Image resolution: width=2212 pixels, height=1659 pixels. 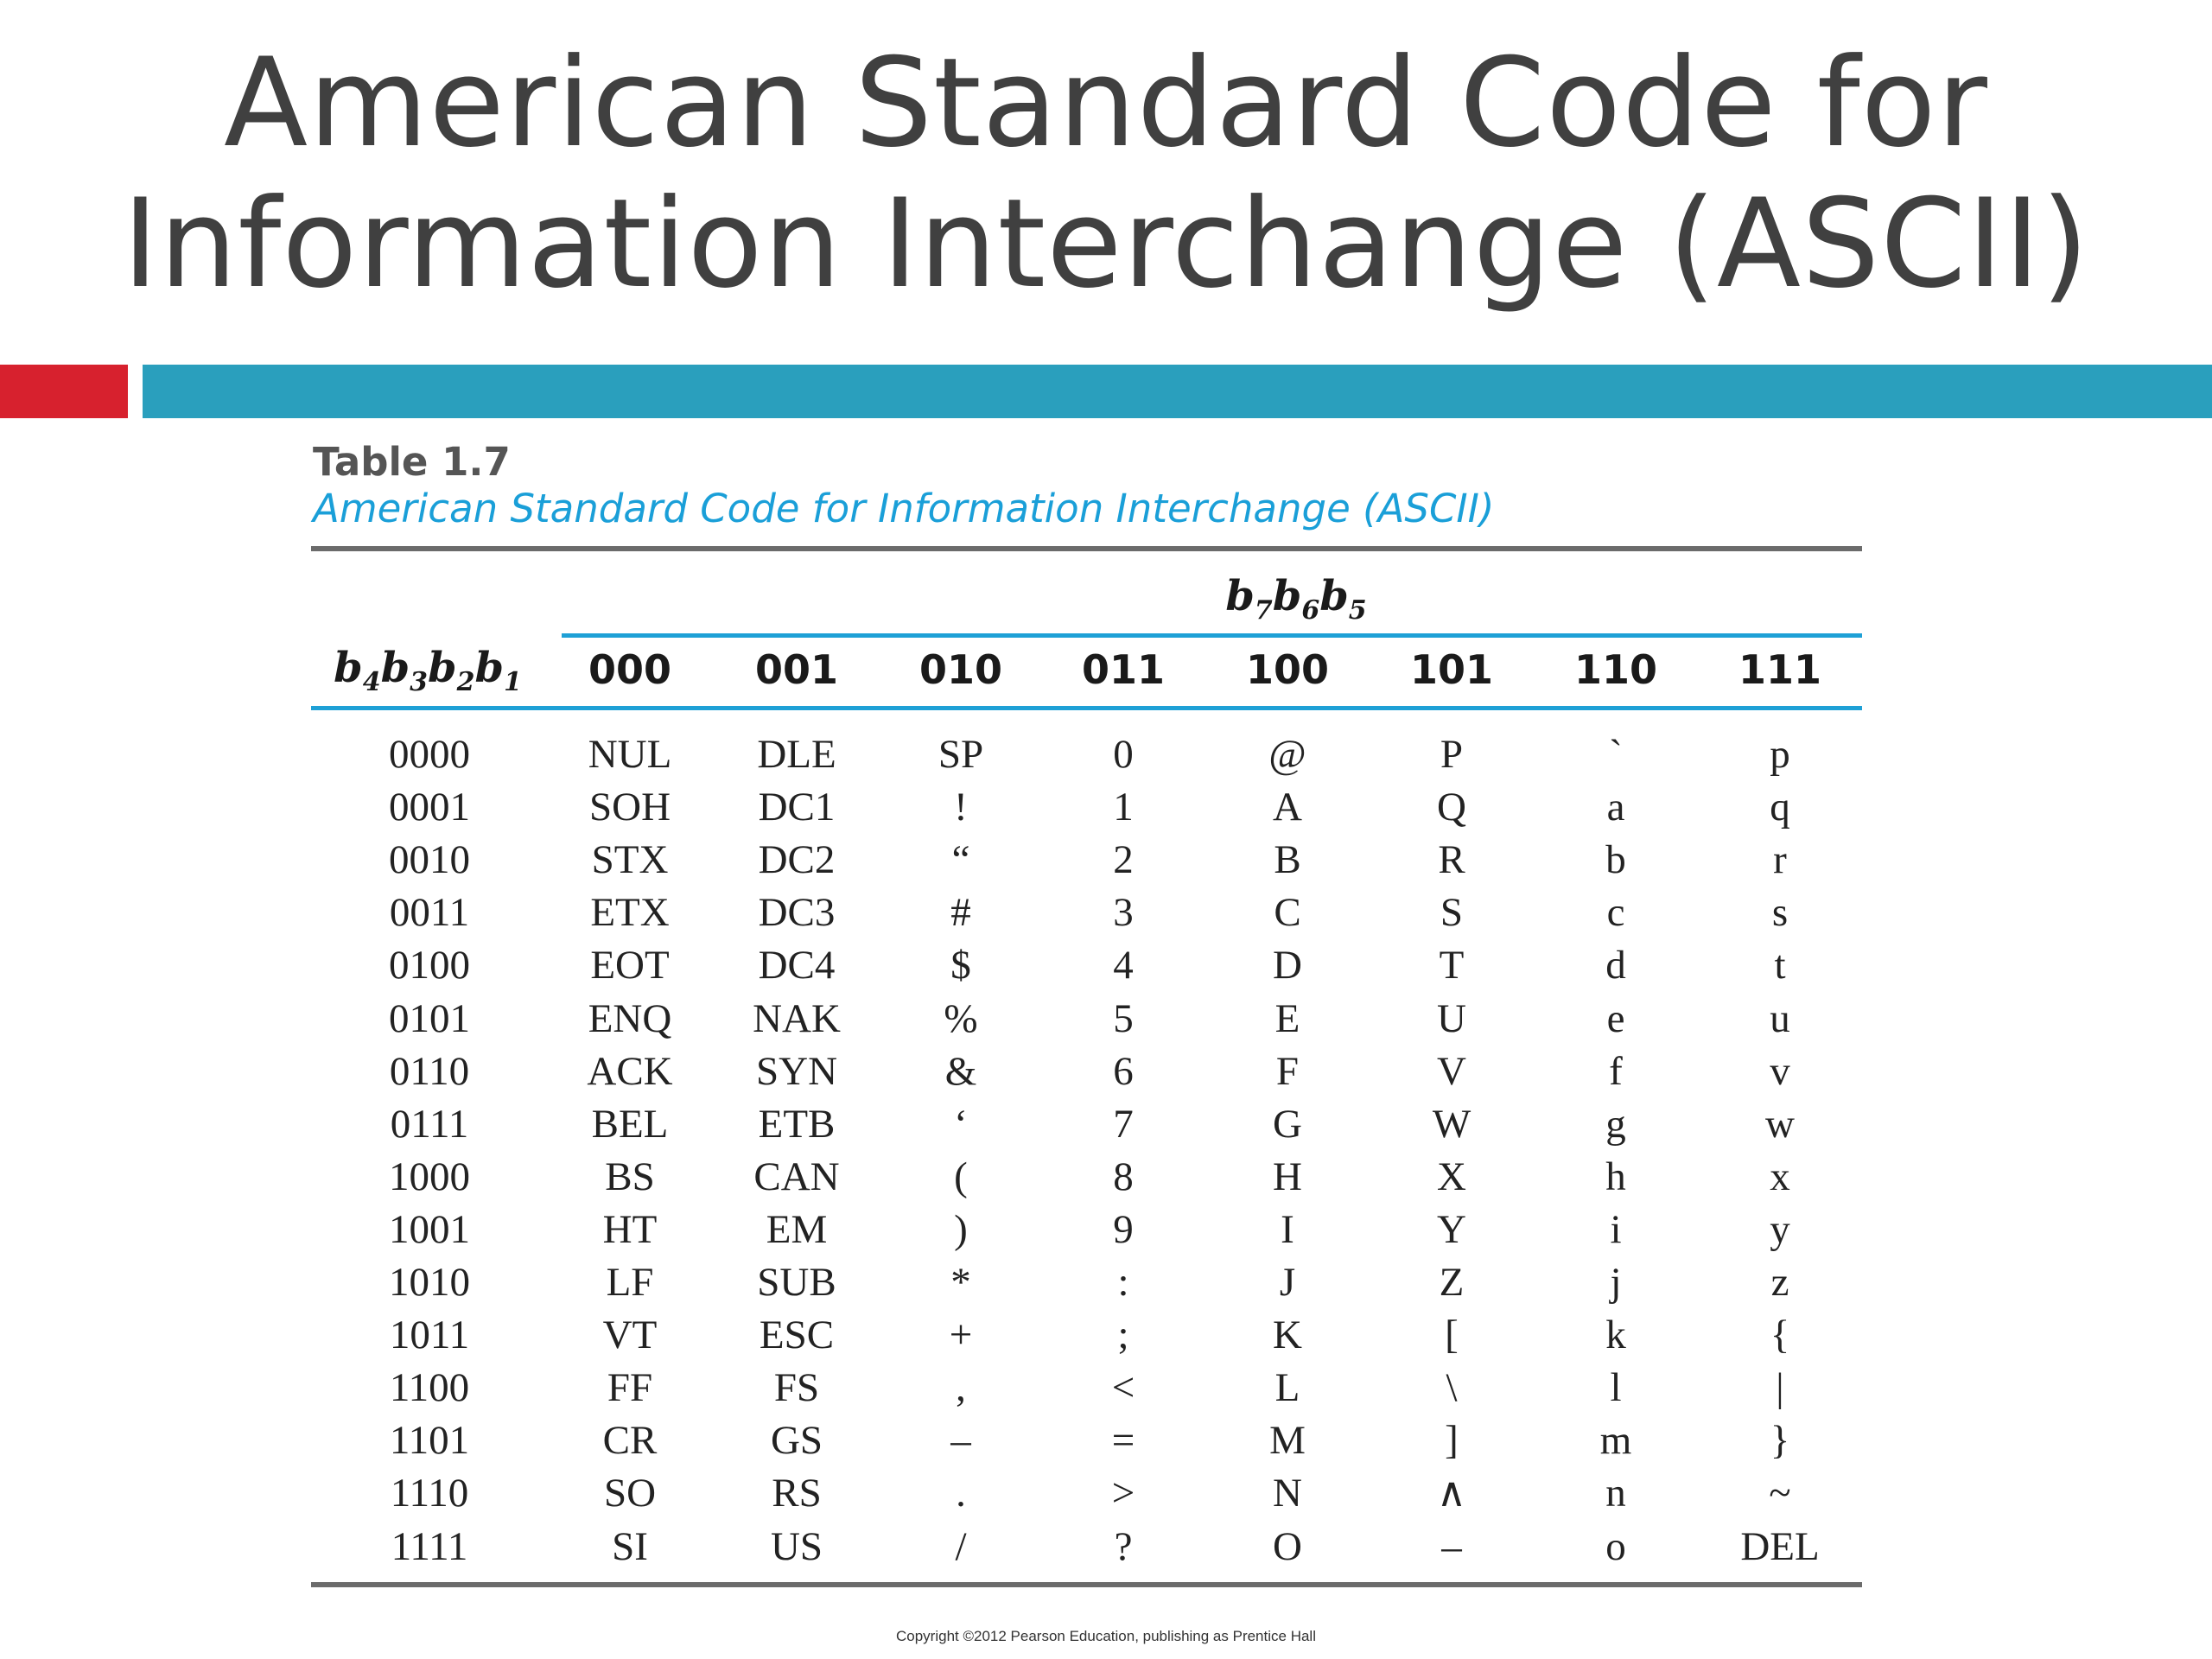 I want to click on table-cell: }, so click(x=1780, y=1441).